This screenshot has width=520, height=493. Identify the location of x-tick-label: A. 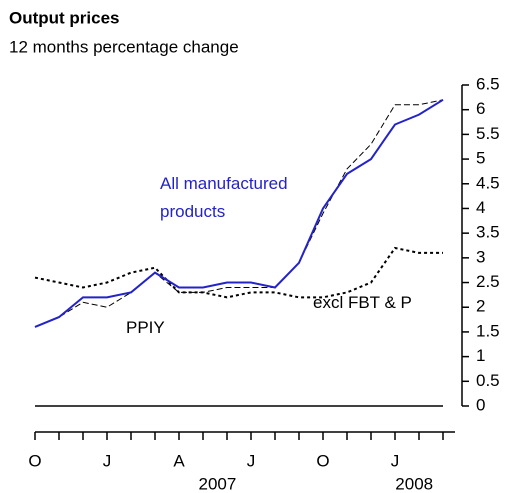
(179, 460).